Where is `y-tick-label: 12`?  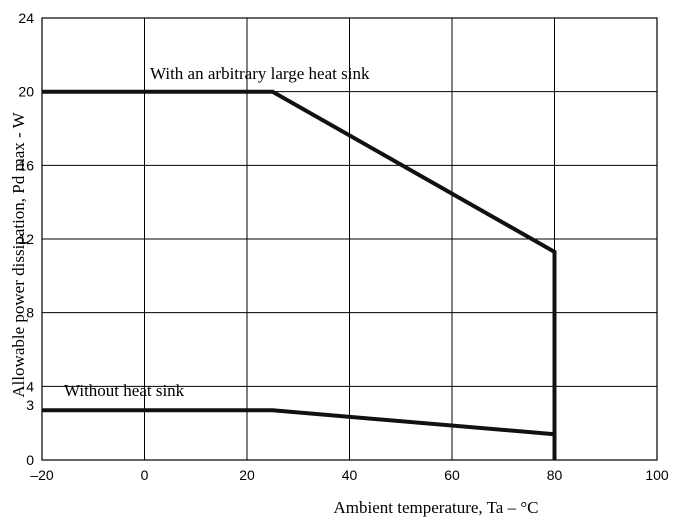 y-tick-label: 12 is located at coordinates (26, 239).